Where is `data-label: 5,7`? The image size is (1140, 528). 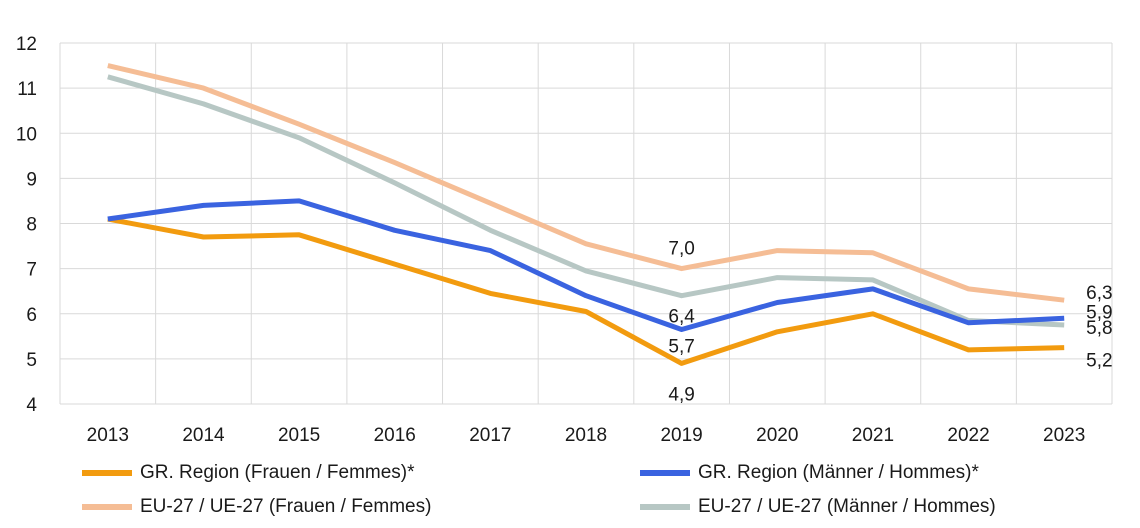 data-label: 5,7 is located at coordinates (681, 347).